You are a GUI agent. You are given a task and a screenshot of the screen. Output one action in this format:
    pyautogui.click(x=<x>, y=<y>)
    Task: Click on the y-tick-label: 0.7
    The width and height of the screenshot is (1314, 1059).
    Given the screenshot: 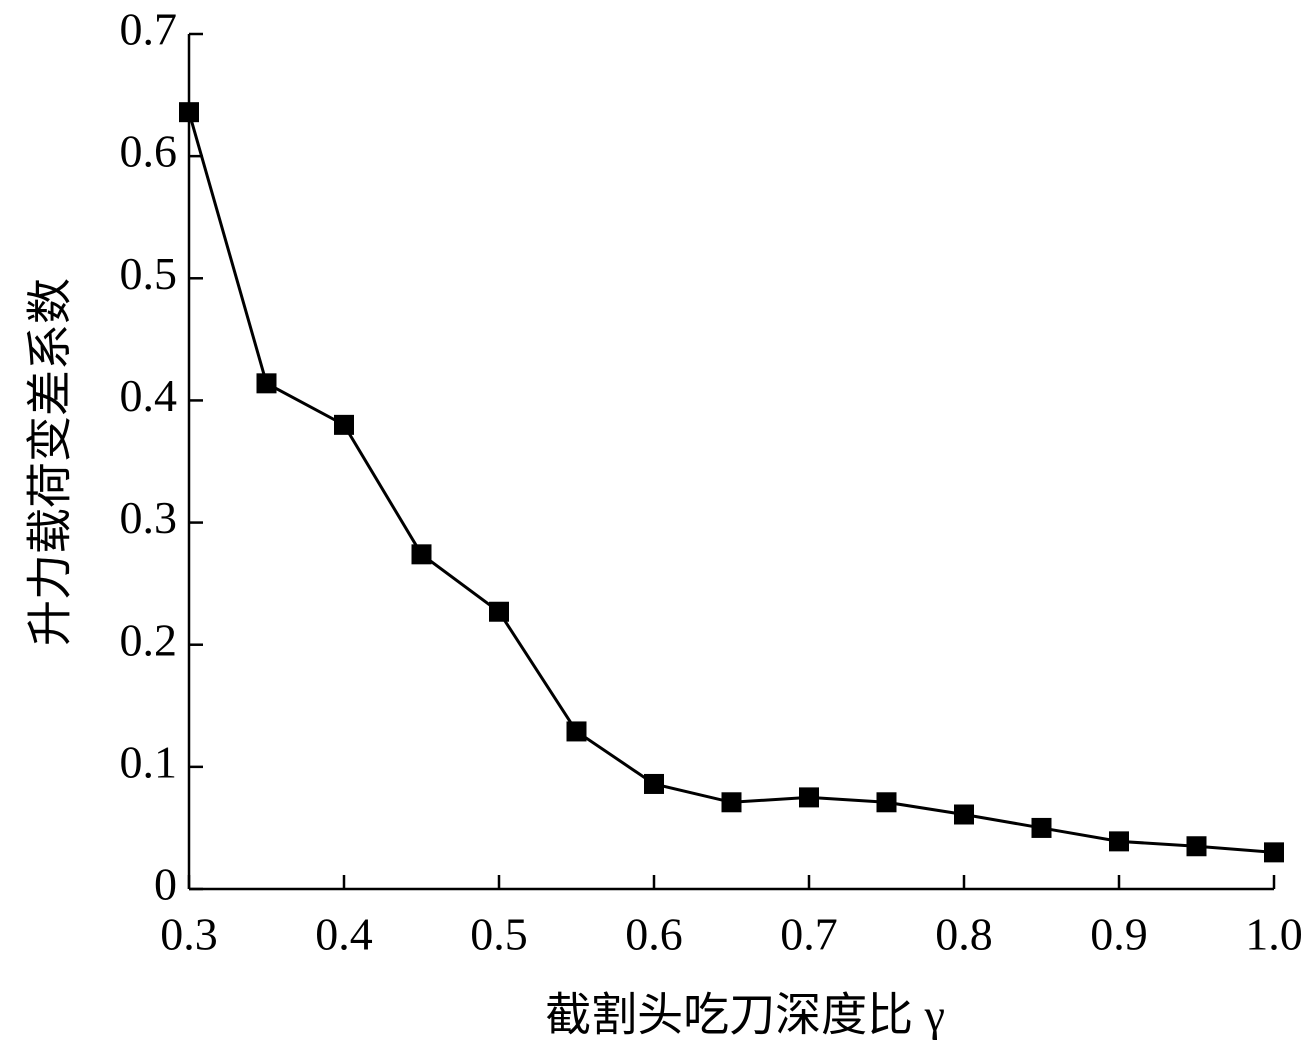 What is the action you would take?
    pyautogui.click(x=149, y=29)
    